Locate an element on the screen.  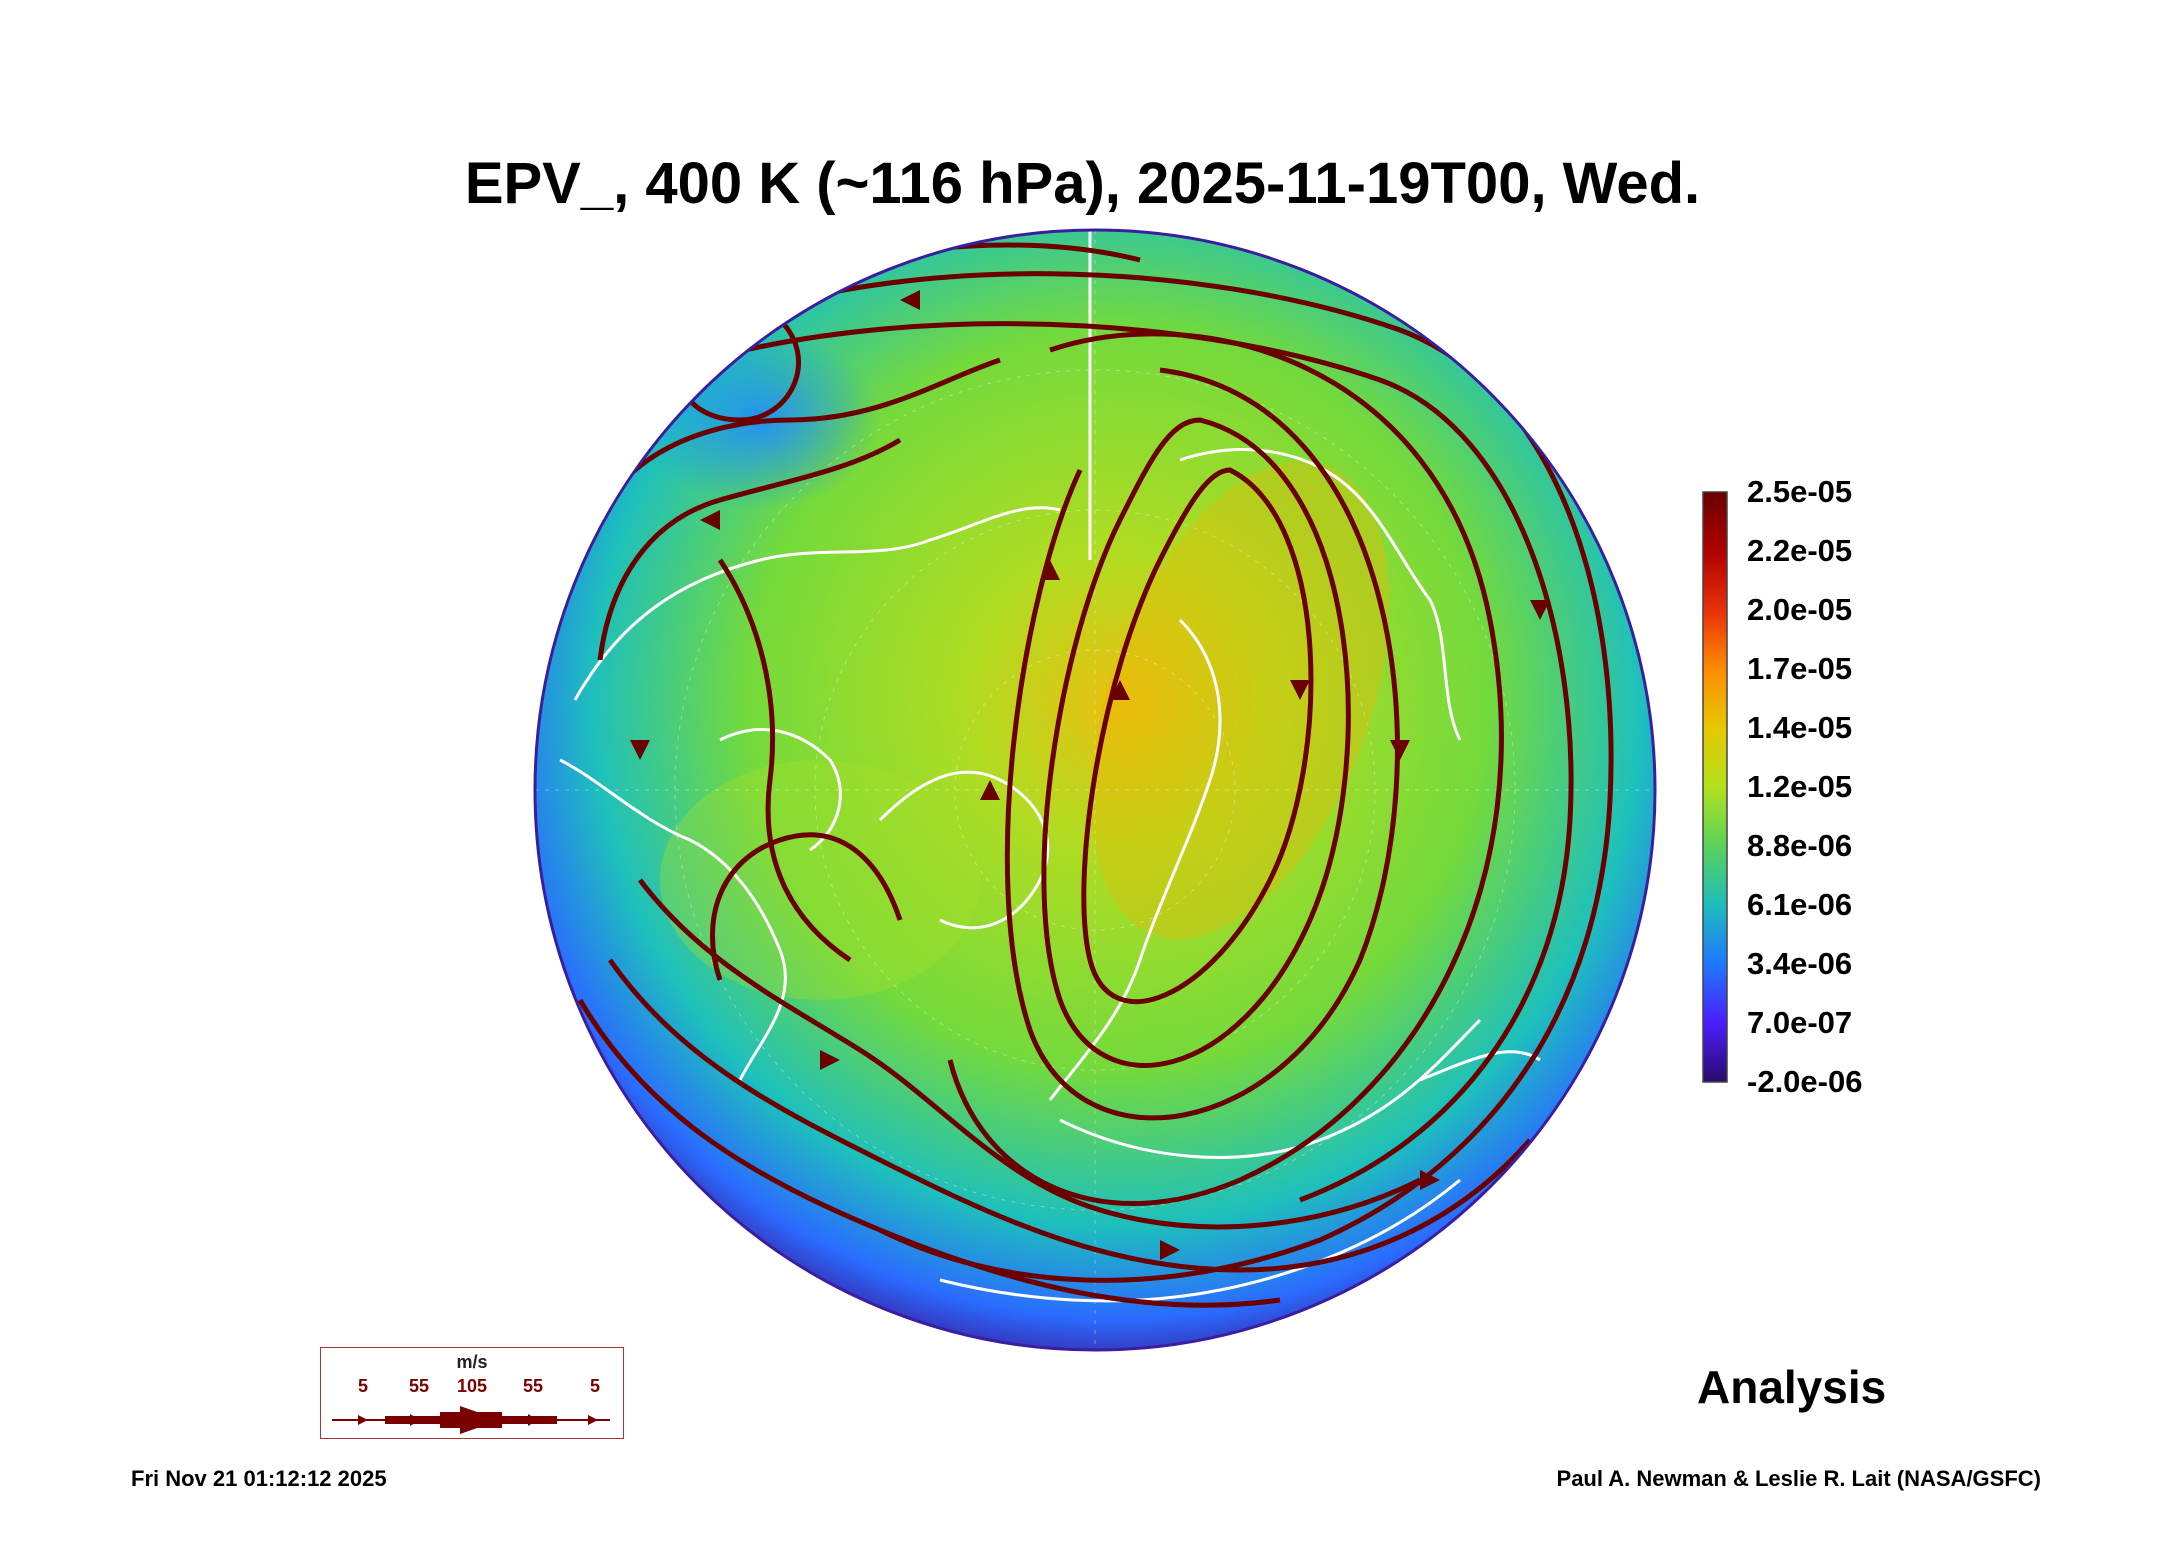
wind-legend-arrow is located at coordinates (471, 1420).